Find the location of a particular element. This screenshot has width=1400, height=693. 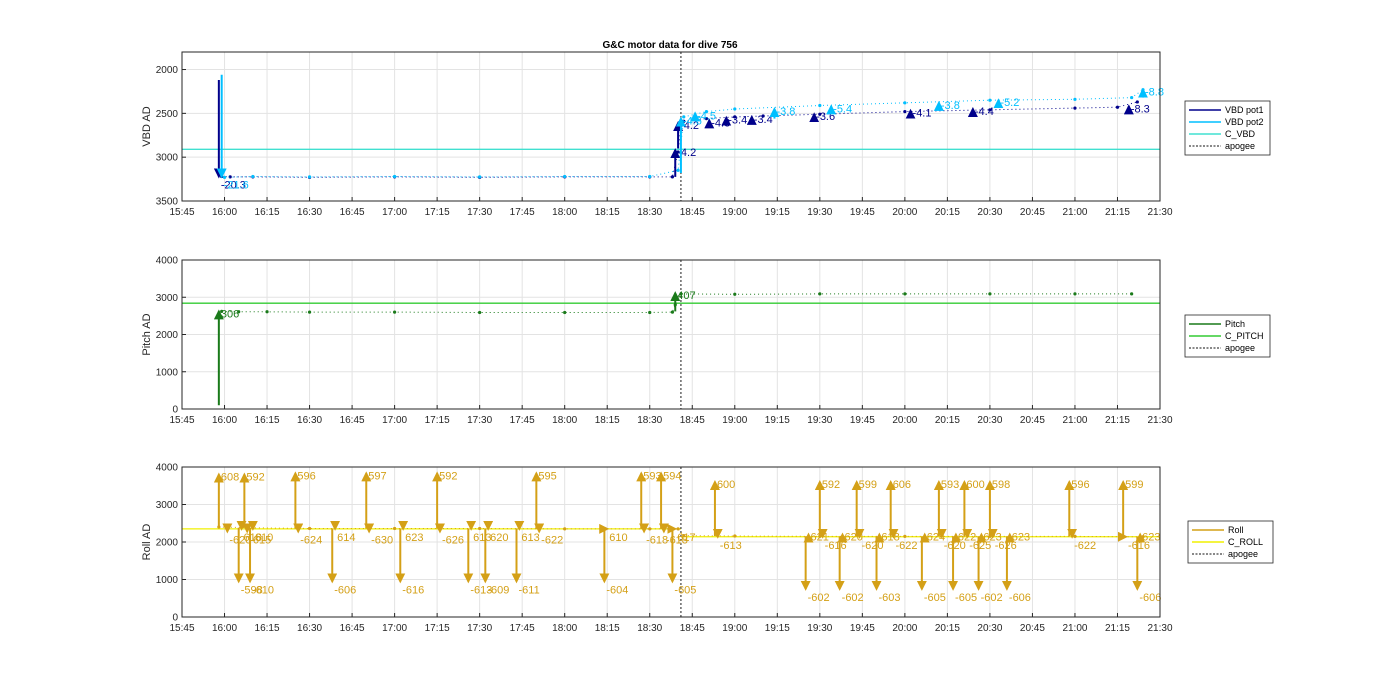

motor-move-label: 407 is located at coordinates (686, 296).